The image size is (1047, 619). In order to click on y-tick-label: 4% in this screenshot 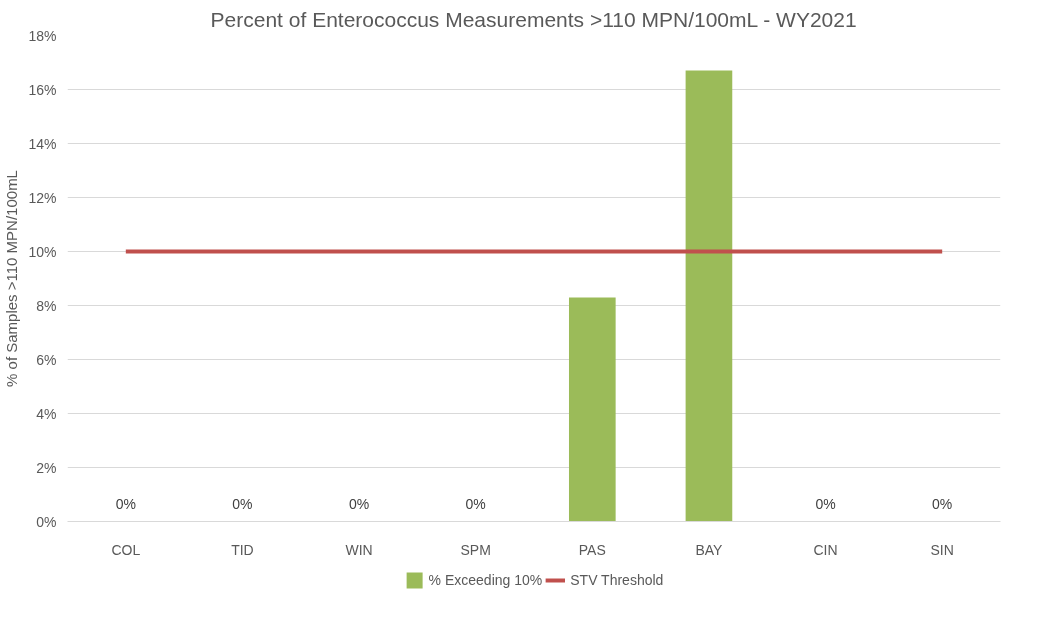, I will do `click(46, 413)`.